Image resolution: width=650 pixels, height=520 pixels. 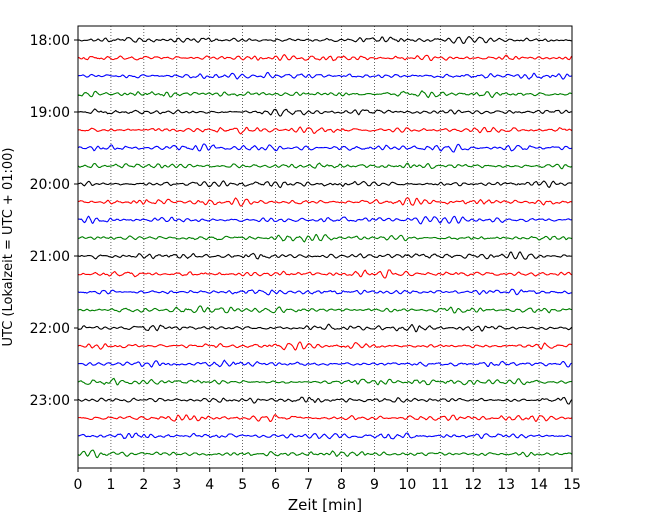 I want to click on x-tick-label: 5, so click(x=242, y=485).